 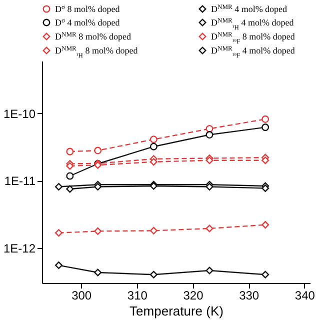 What do you see at coordinates (87, 22) in the screenshot?
I see `legend-label: D$^{σ}$ 4 mol% doped` at bounding box center [87, 22].